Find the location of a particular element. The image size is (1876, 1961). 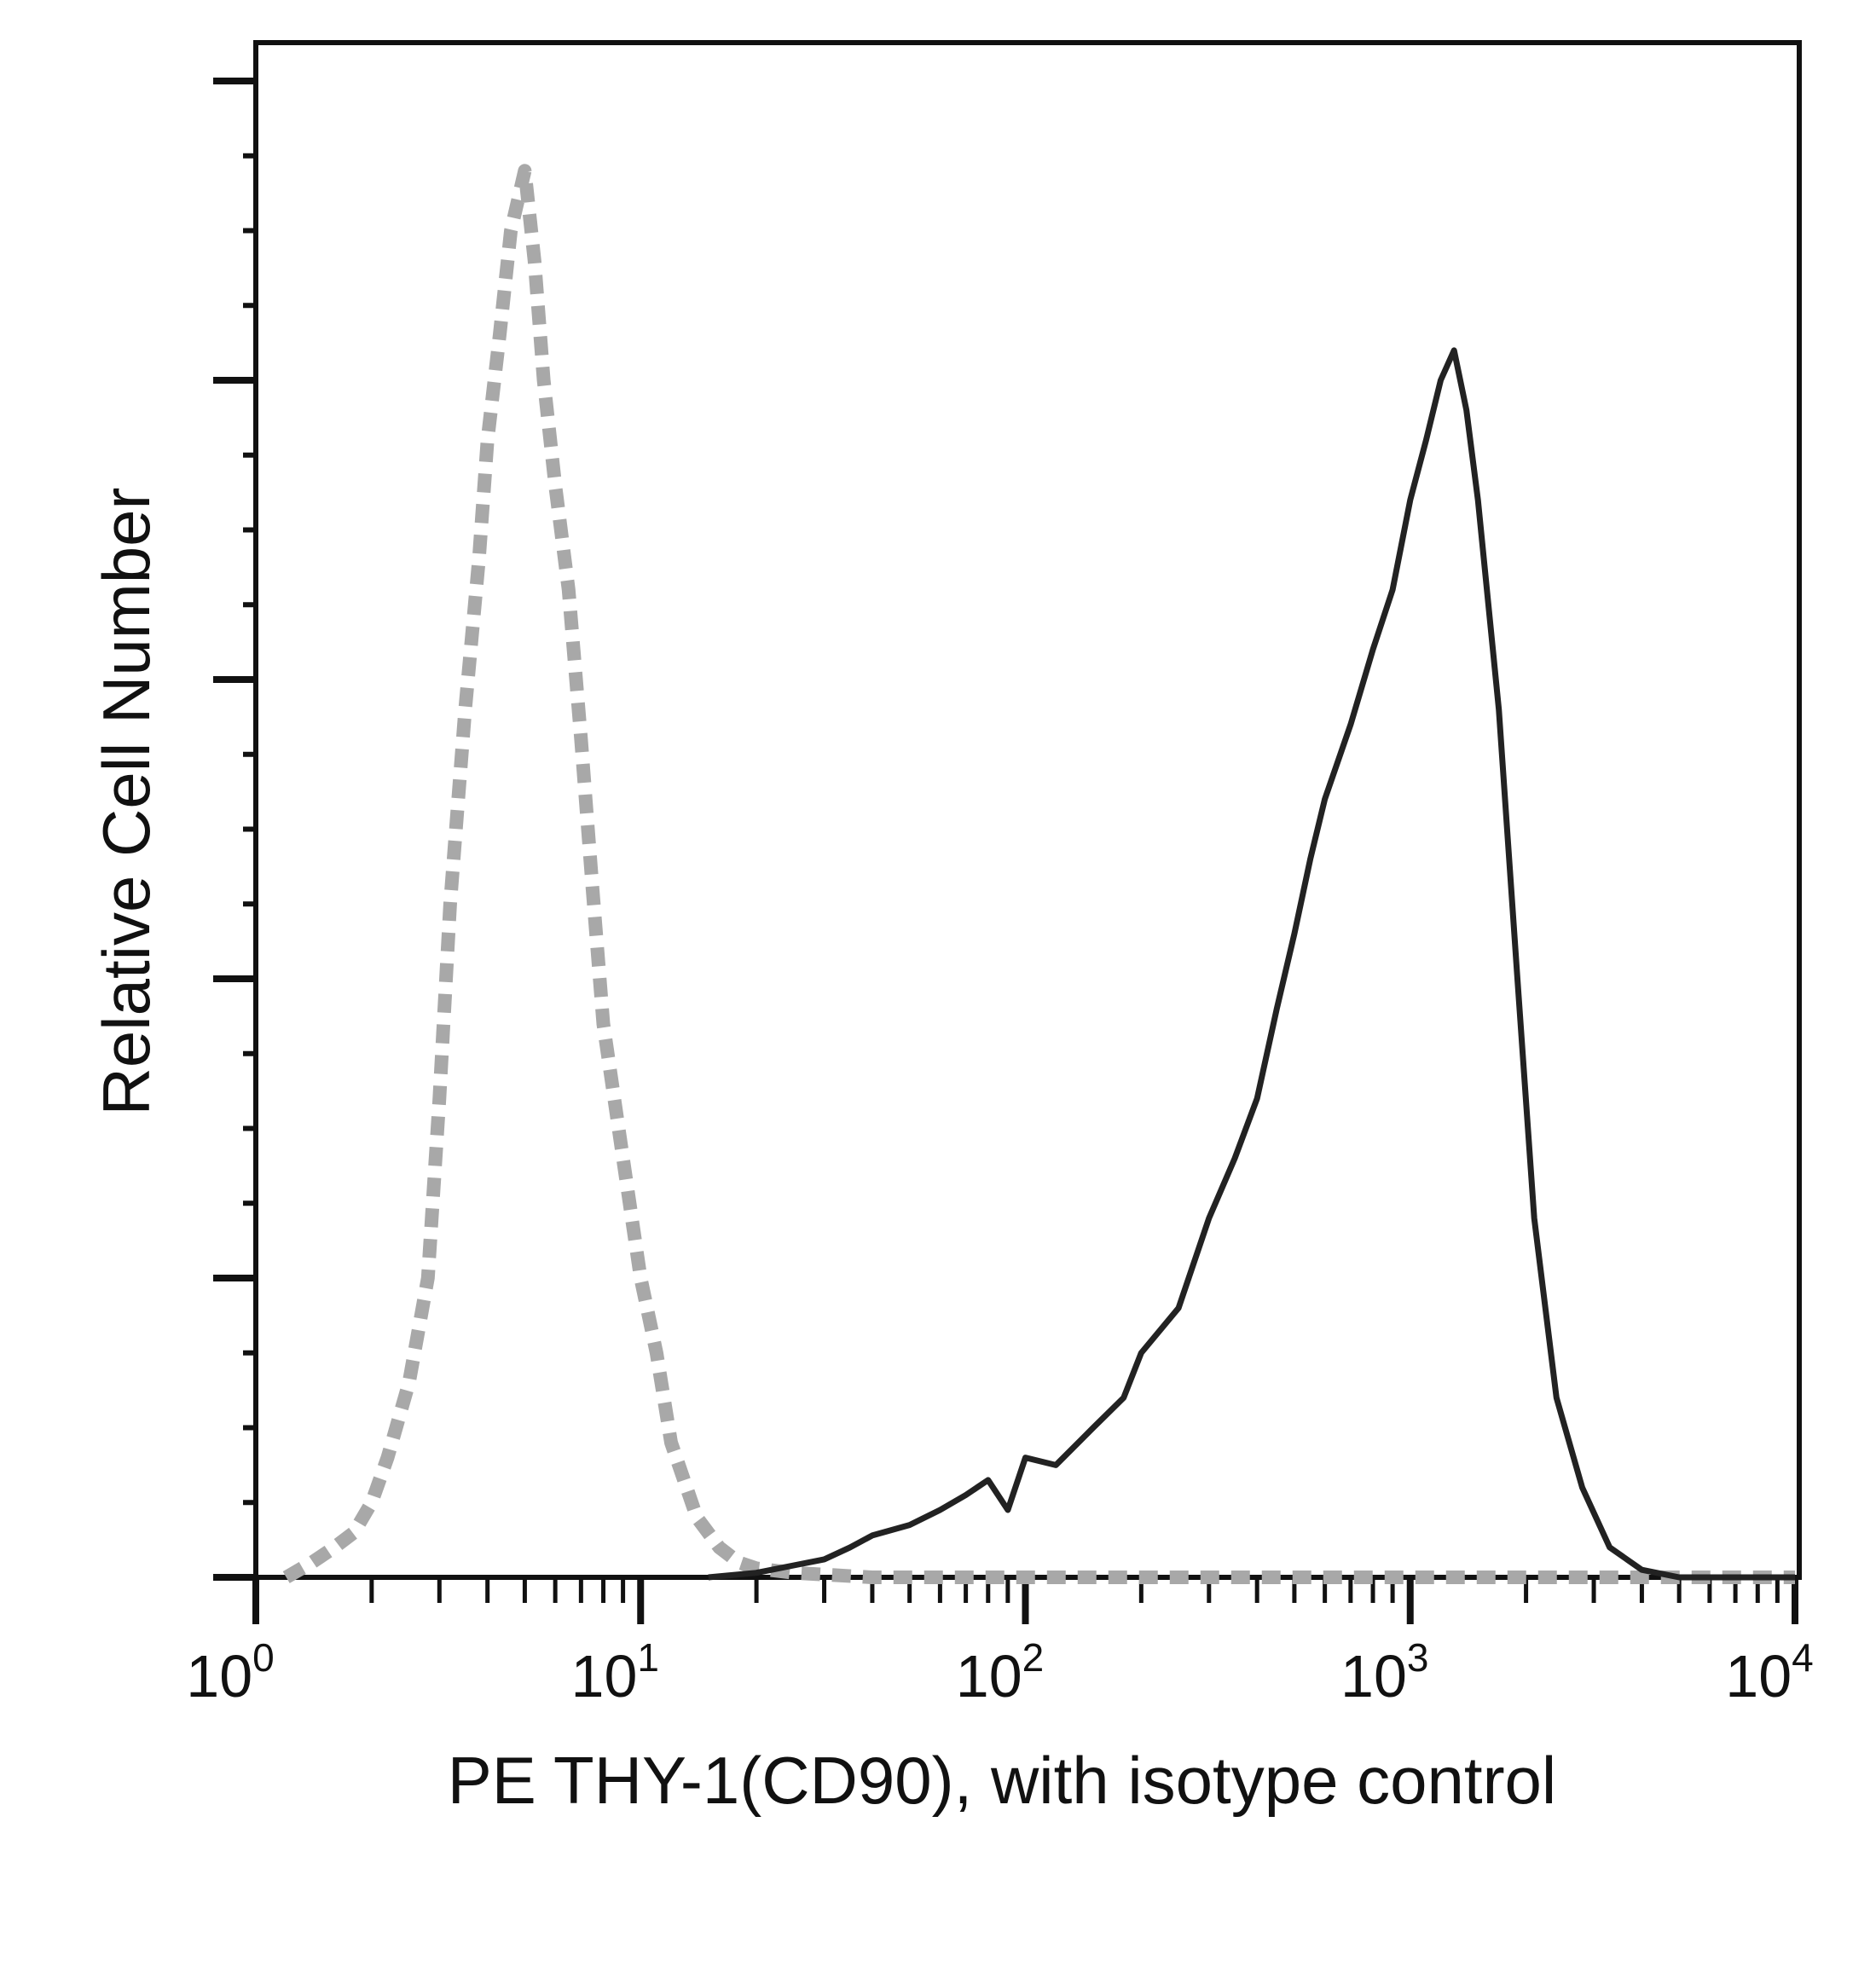

y-axis-title: Relative Cell Number is located at coordinates (127, 802).